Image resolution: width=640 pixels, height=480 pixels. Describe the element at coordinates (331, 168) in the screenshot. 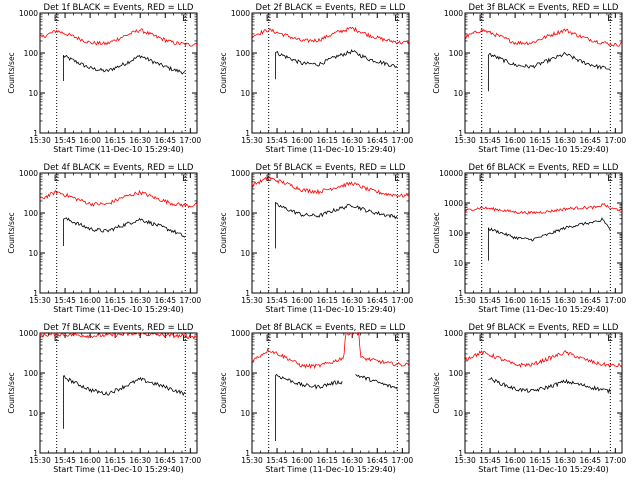

I see `panel-title: Det 5f BLACK = Events, RED = LLD` at that location.